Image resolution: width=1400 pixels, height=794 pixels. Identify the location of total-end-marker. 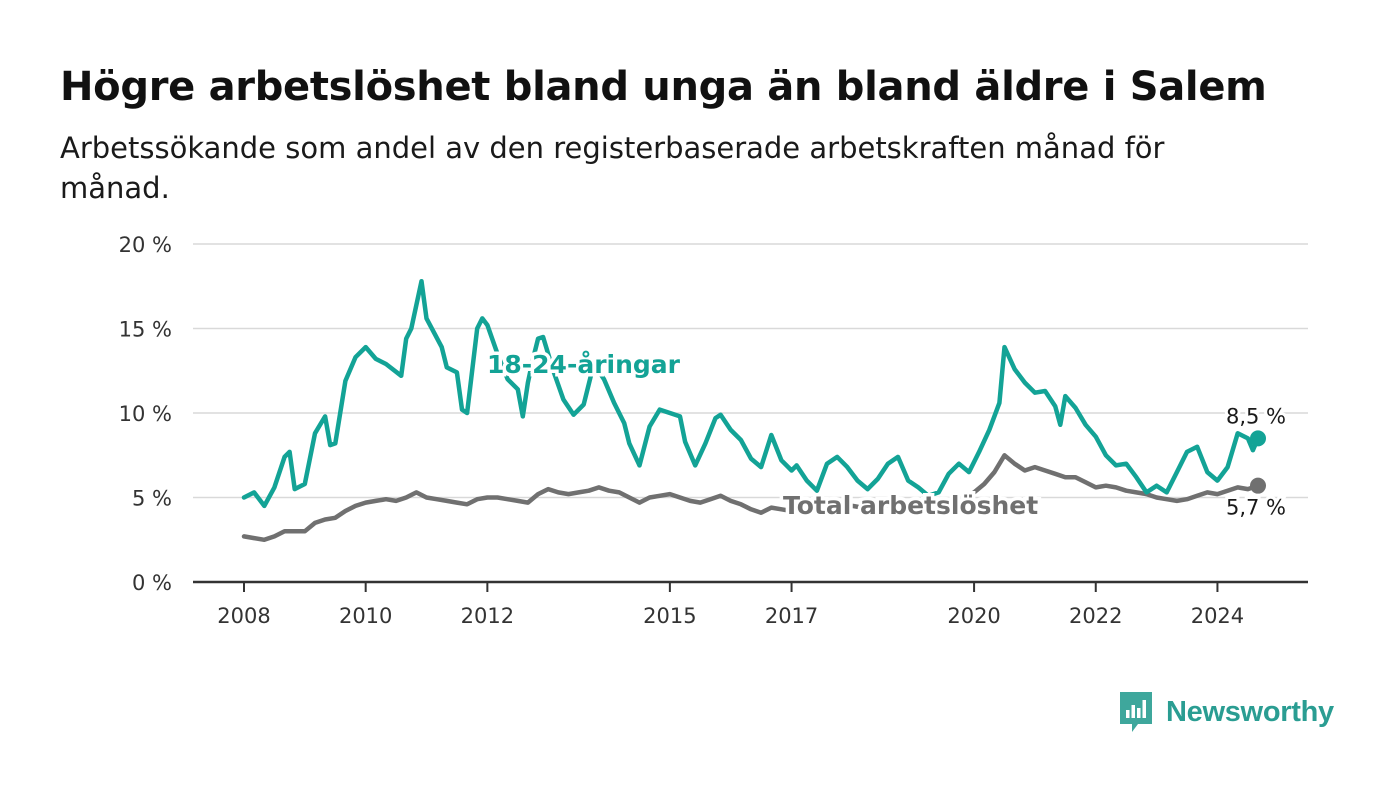
(1258, 485).